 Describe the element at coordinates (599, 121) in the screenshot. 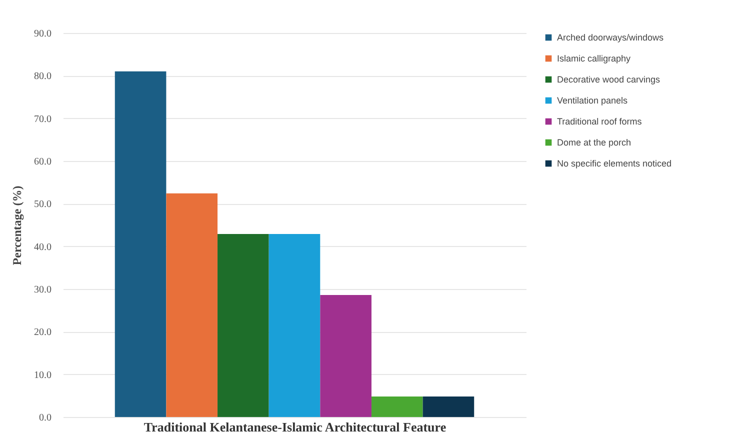

I see `legend-label: Traditional roof forms` at that location.